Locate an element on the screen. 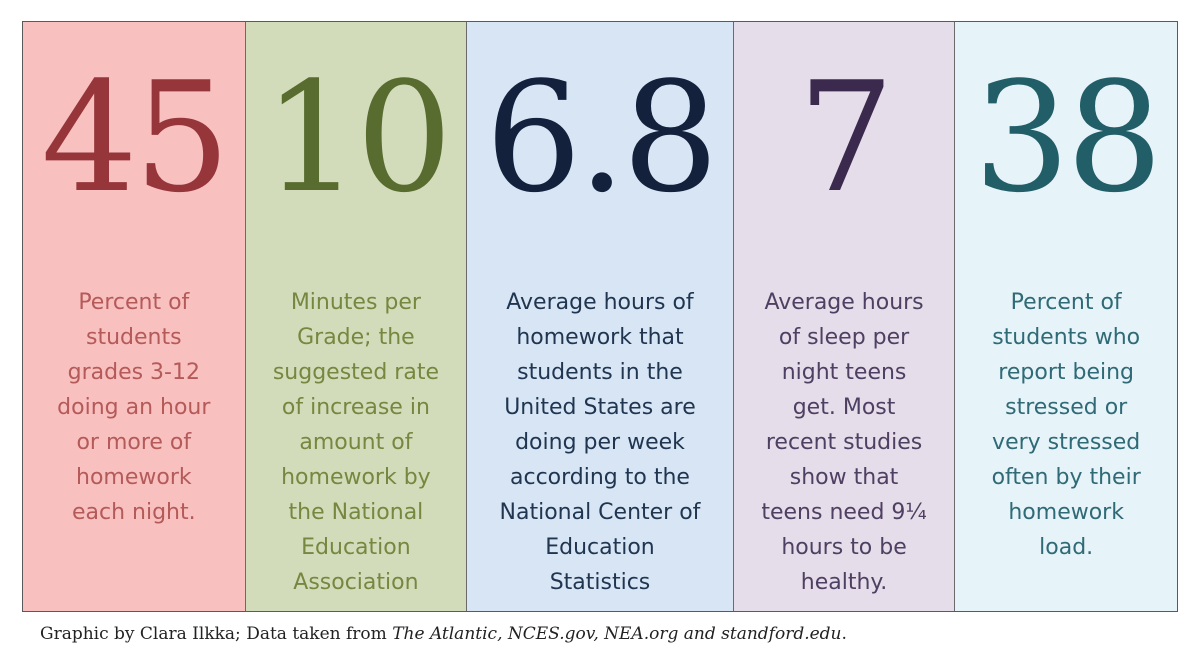  stat-value: 6.8 is located at coordinates (602, 137).